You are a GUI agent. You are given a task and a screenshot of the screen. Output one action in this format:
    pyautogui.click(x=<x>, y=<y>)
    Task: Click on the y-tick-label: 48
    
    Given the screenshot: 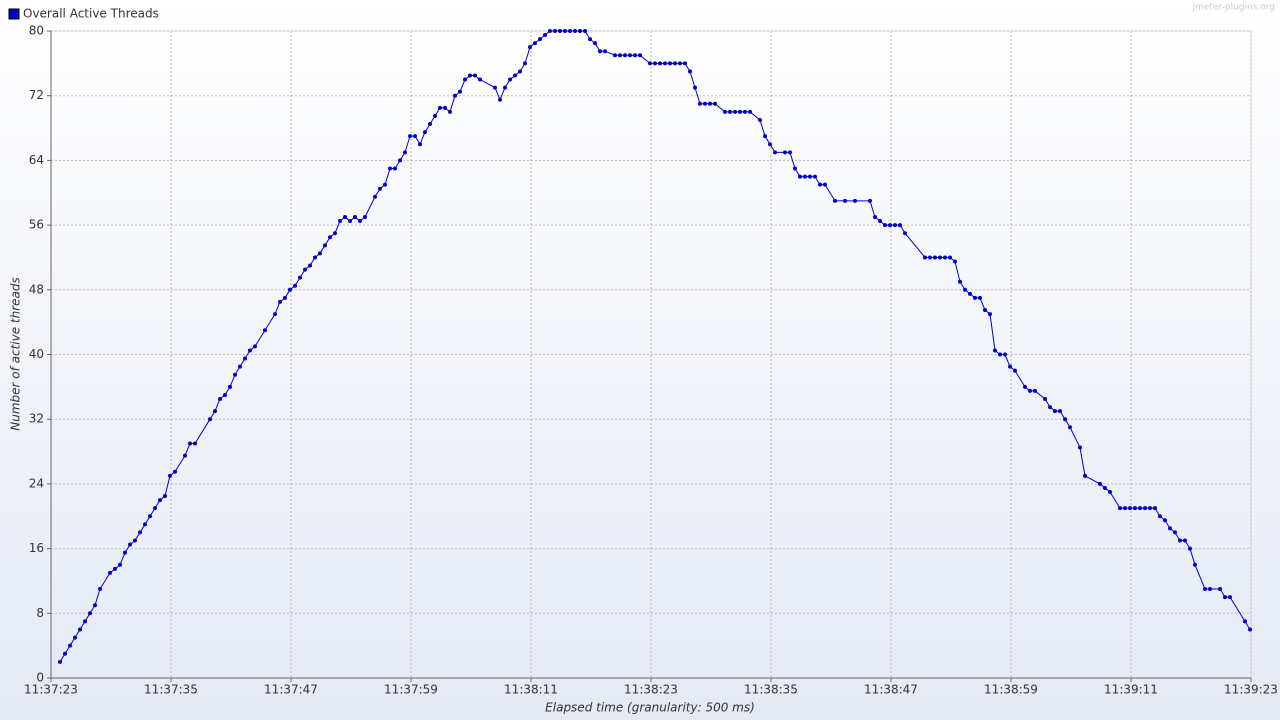 What is the action you would take?
    pyautogui.click(x=36, y=289)
    